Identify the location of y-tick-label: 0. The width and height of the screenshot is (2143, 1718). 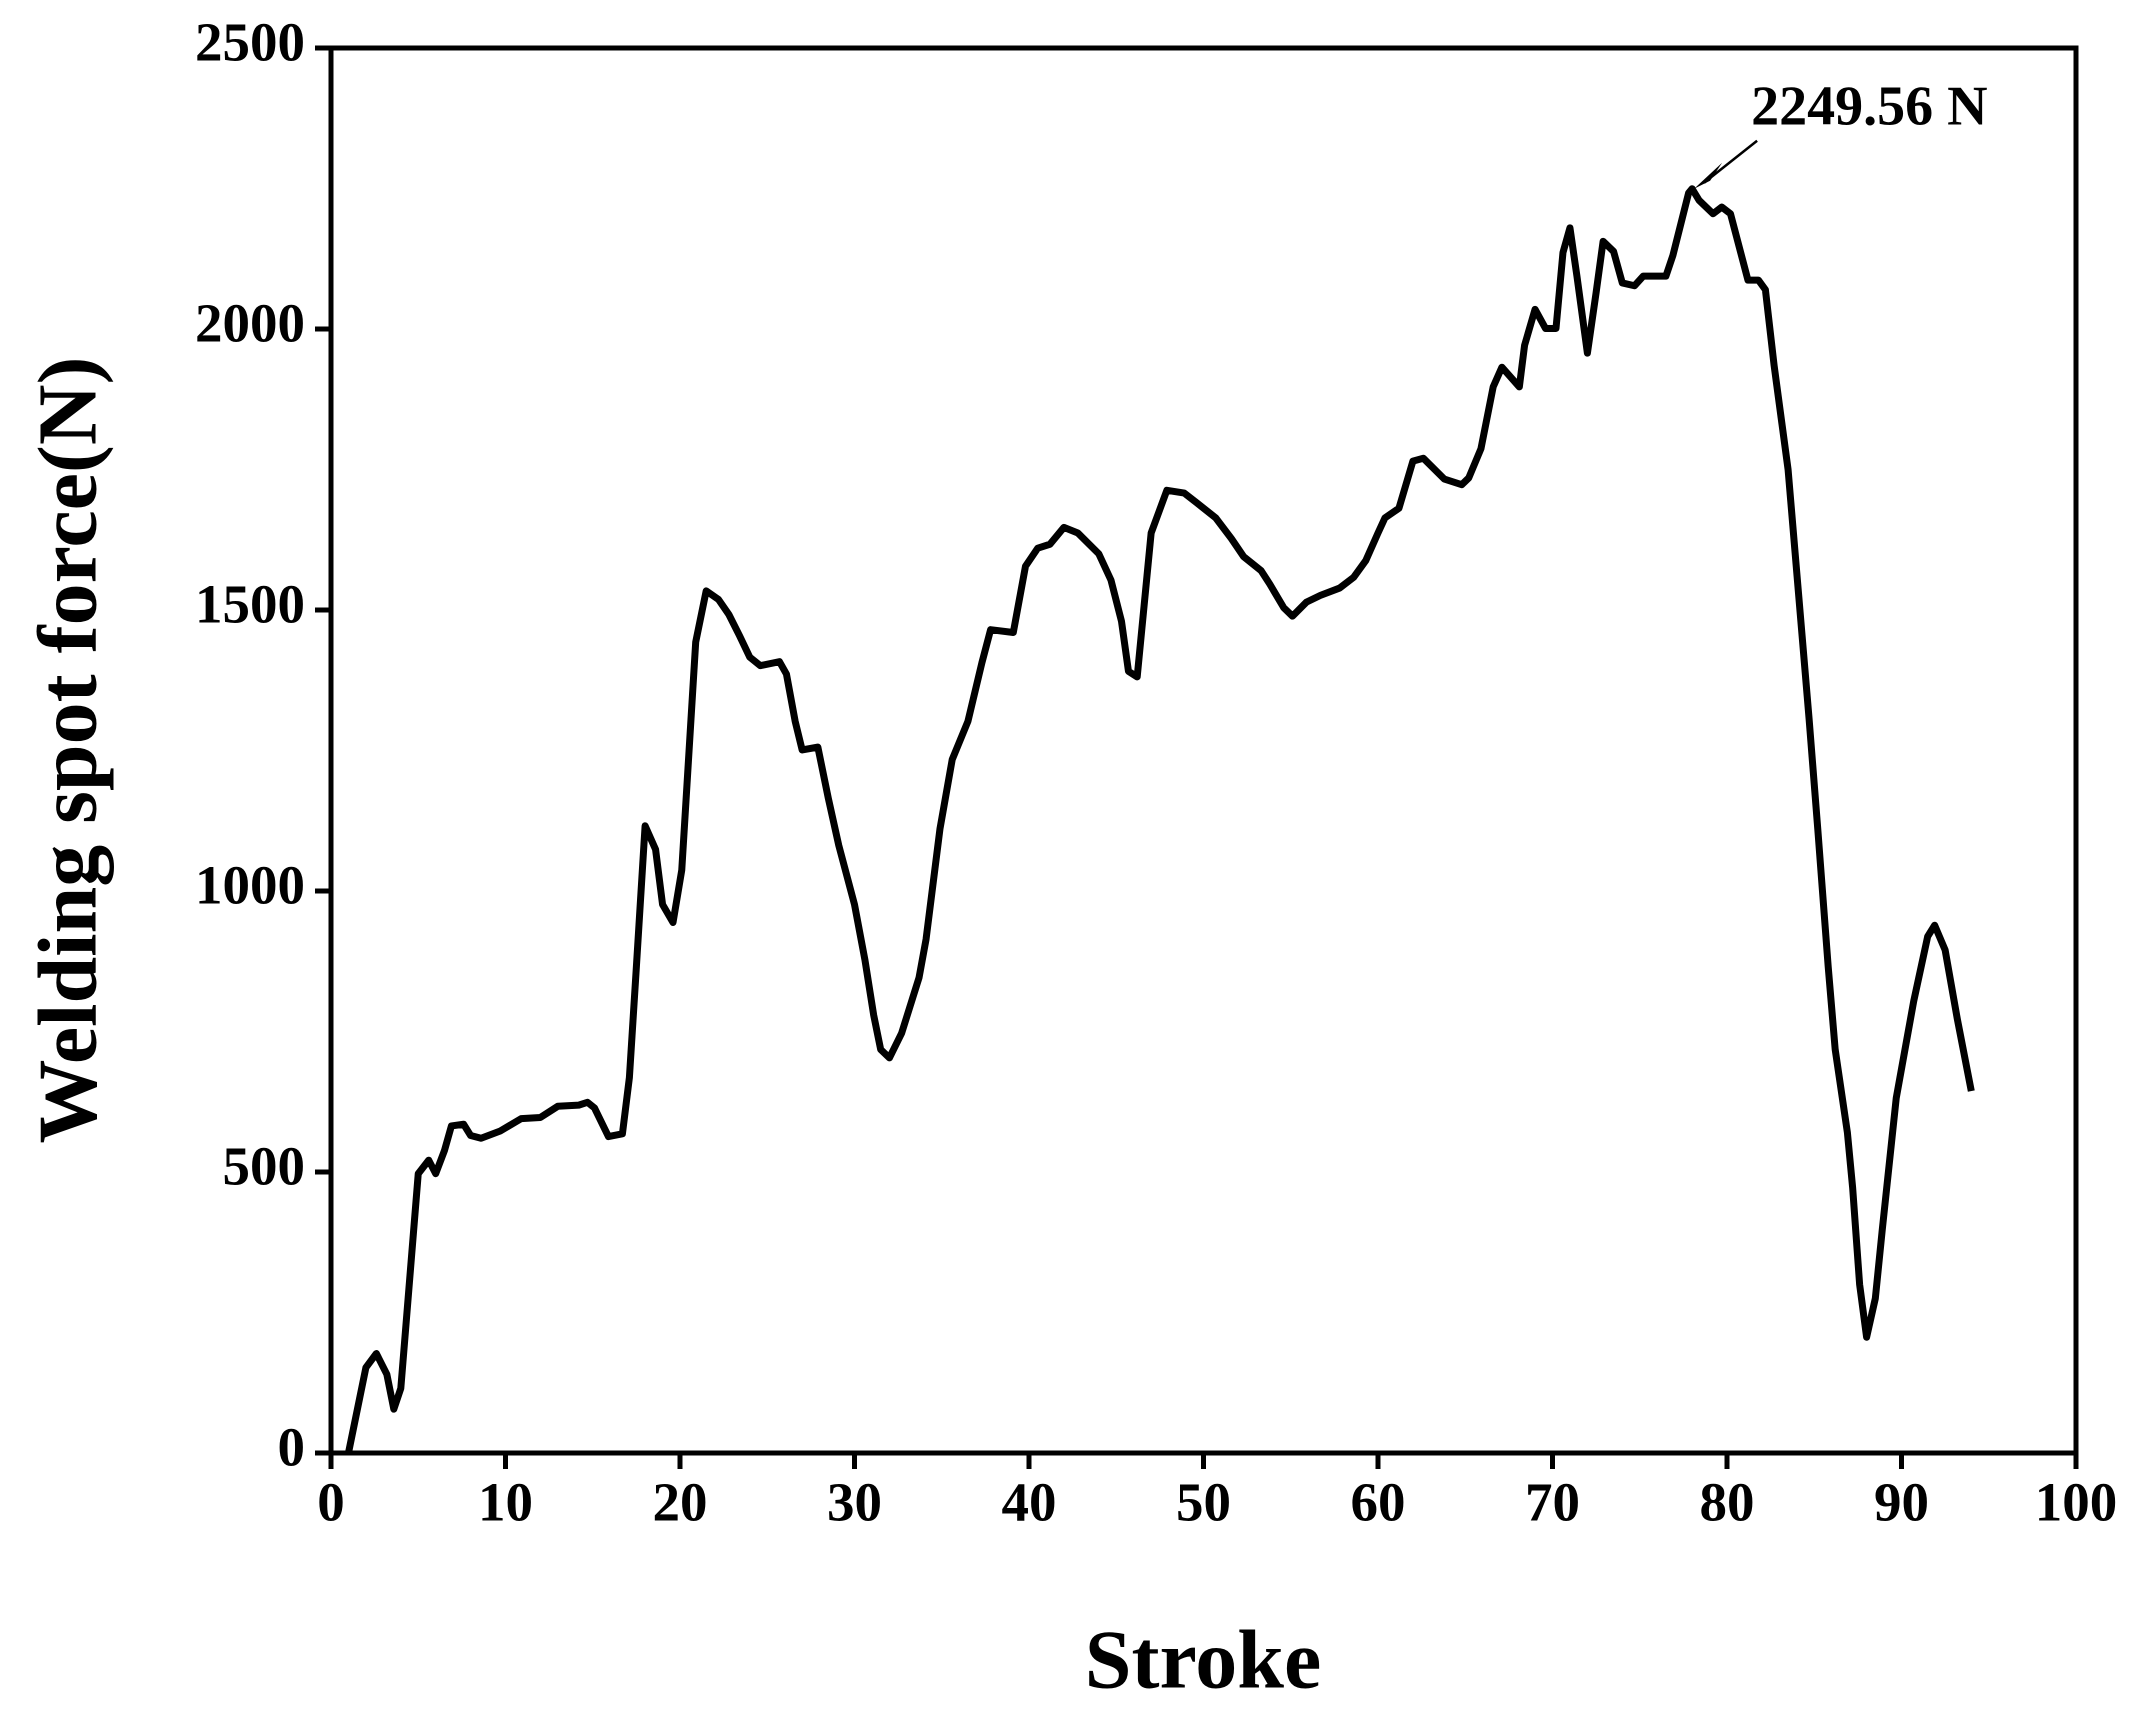
(292, 1447).